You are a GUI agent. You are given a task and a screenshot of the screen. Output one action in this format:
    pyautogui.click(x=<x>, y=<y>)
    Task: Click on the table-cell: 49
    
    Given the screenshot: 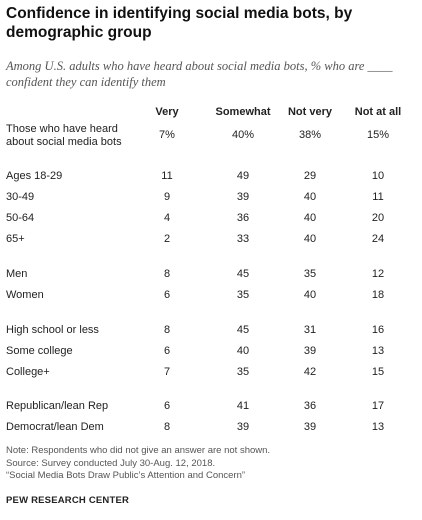 What is the action you would take?
    pyautogui.click(x=243, y=176)
    